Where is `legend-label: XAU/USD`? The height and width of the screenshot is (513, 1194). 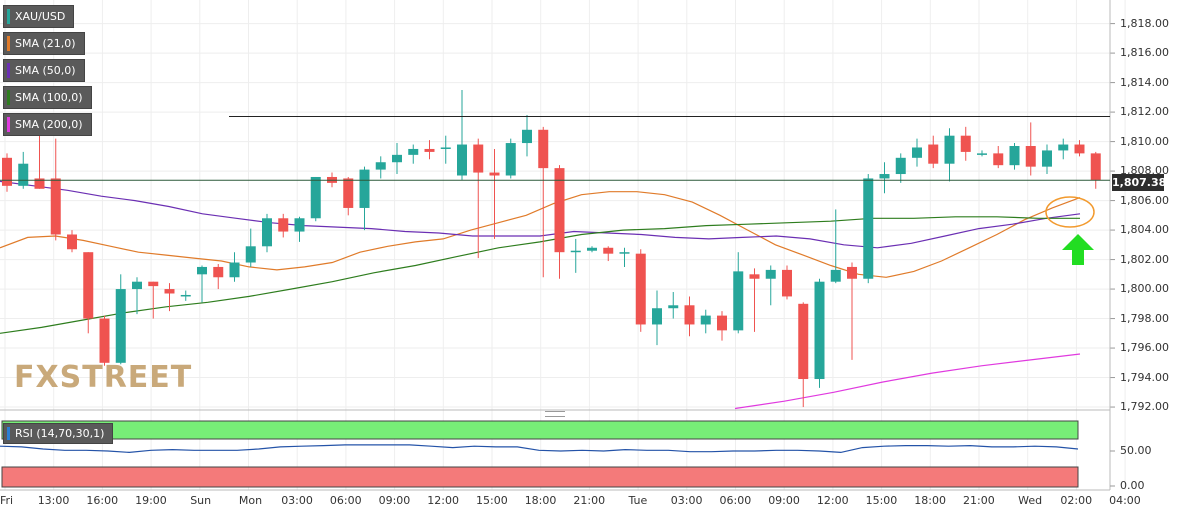
legend-label: XAU/USD is located at coordinates (40, 16).